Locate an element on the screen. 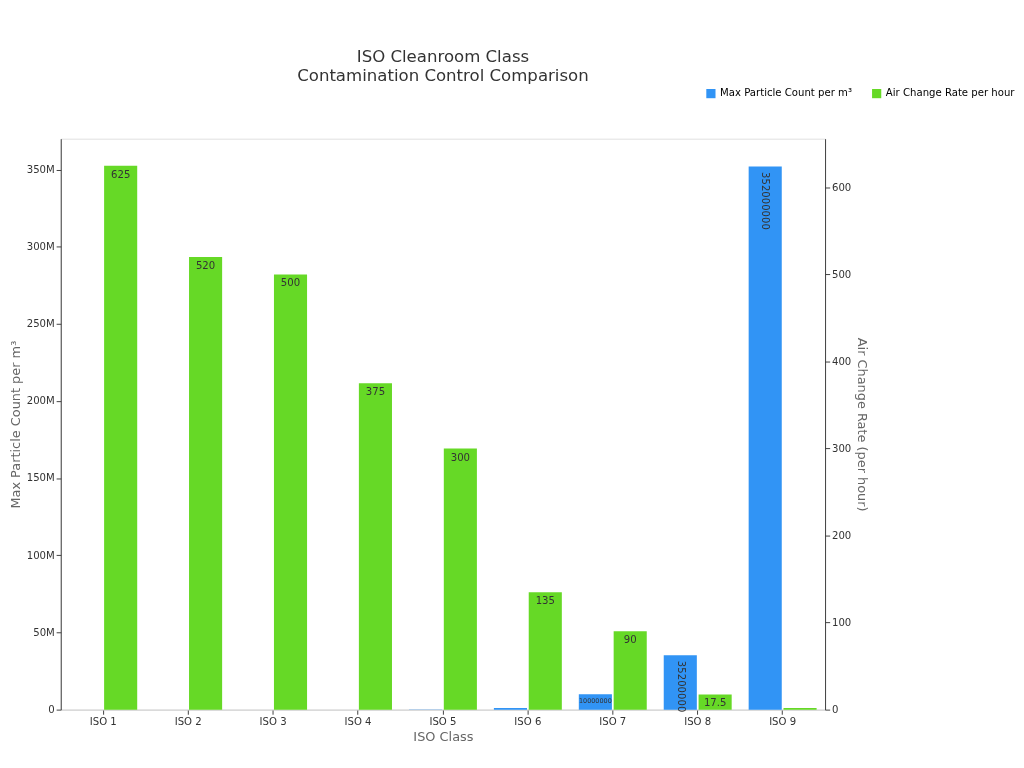  data-label: 500 is located at coordinates (290, 283).